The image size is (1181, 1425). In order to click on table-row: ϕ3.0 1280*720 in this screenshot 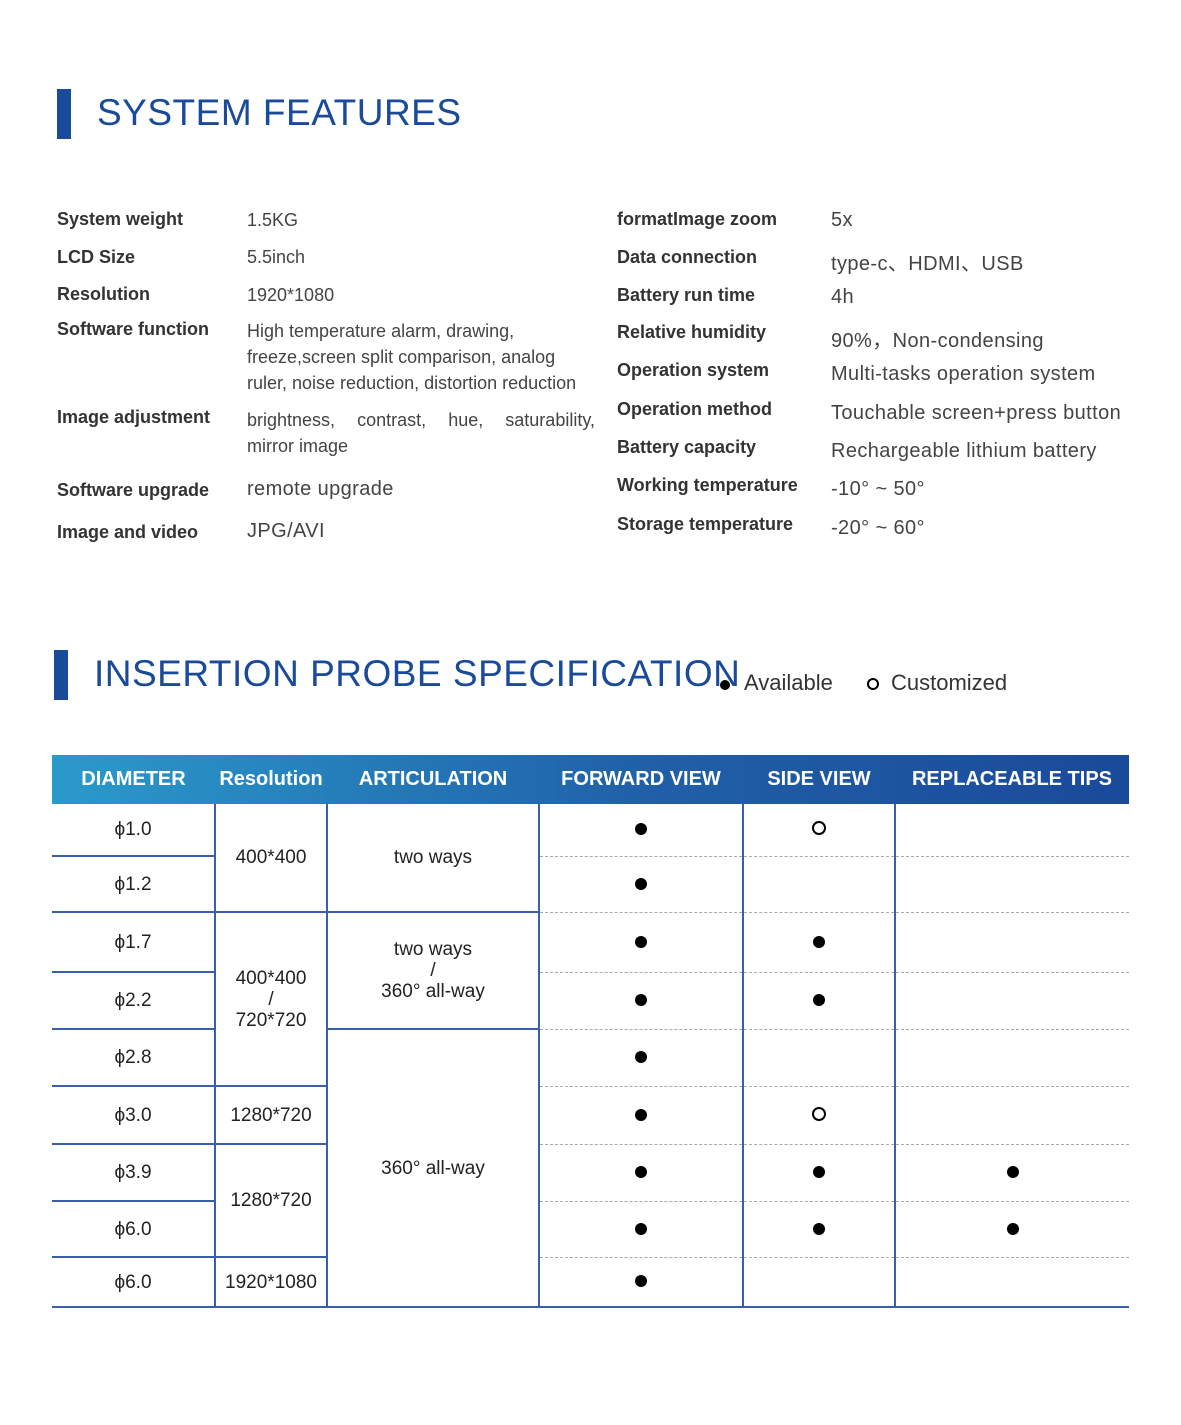, I will do `click(590, 1115)`.